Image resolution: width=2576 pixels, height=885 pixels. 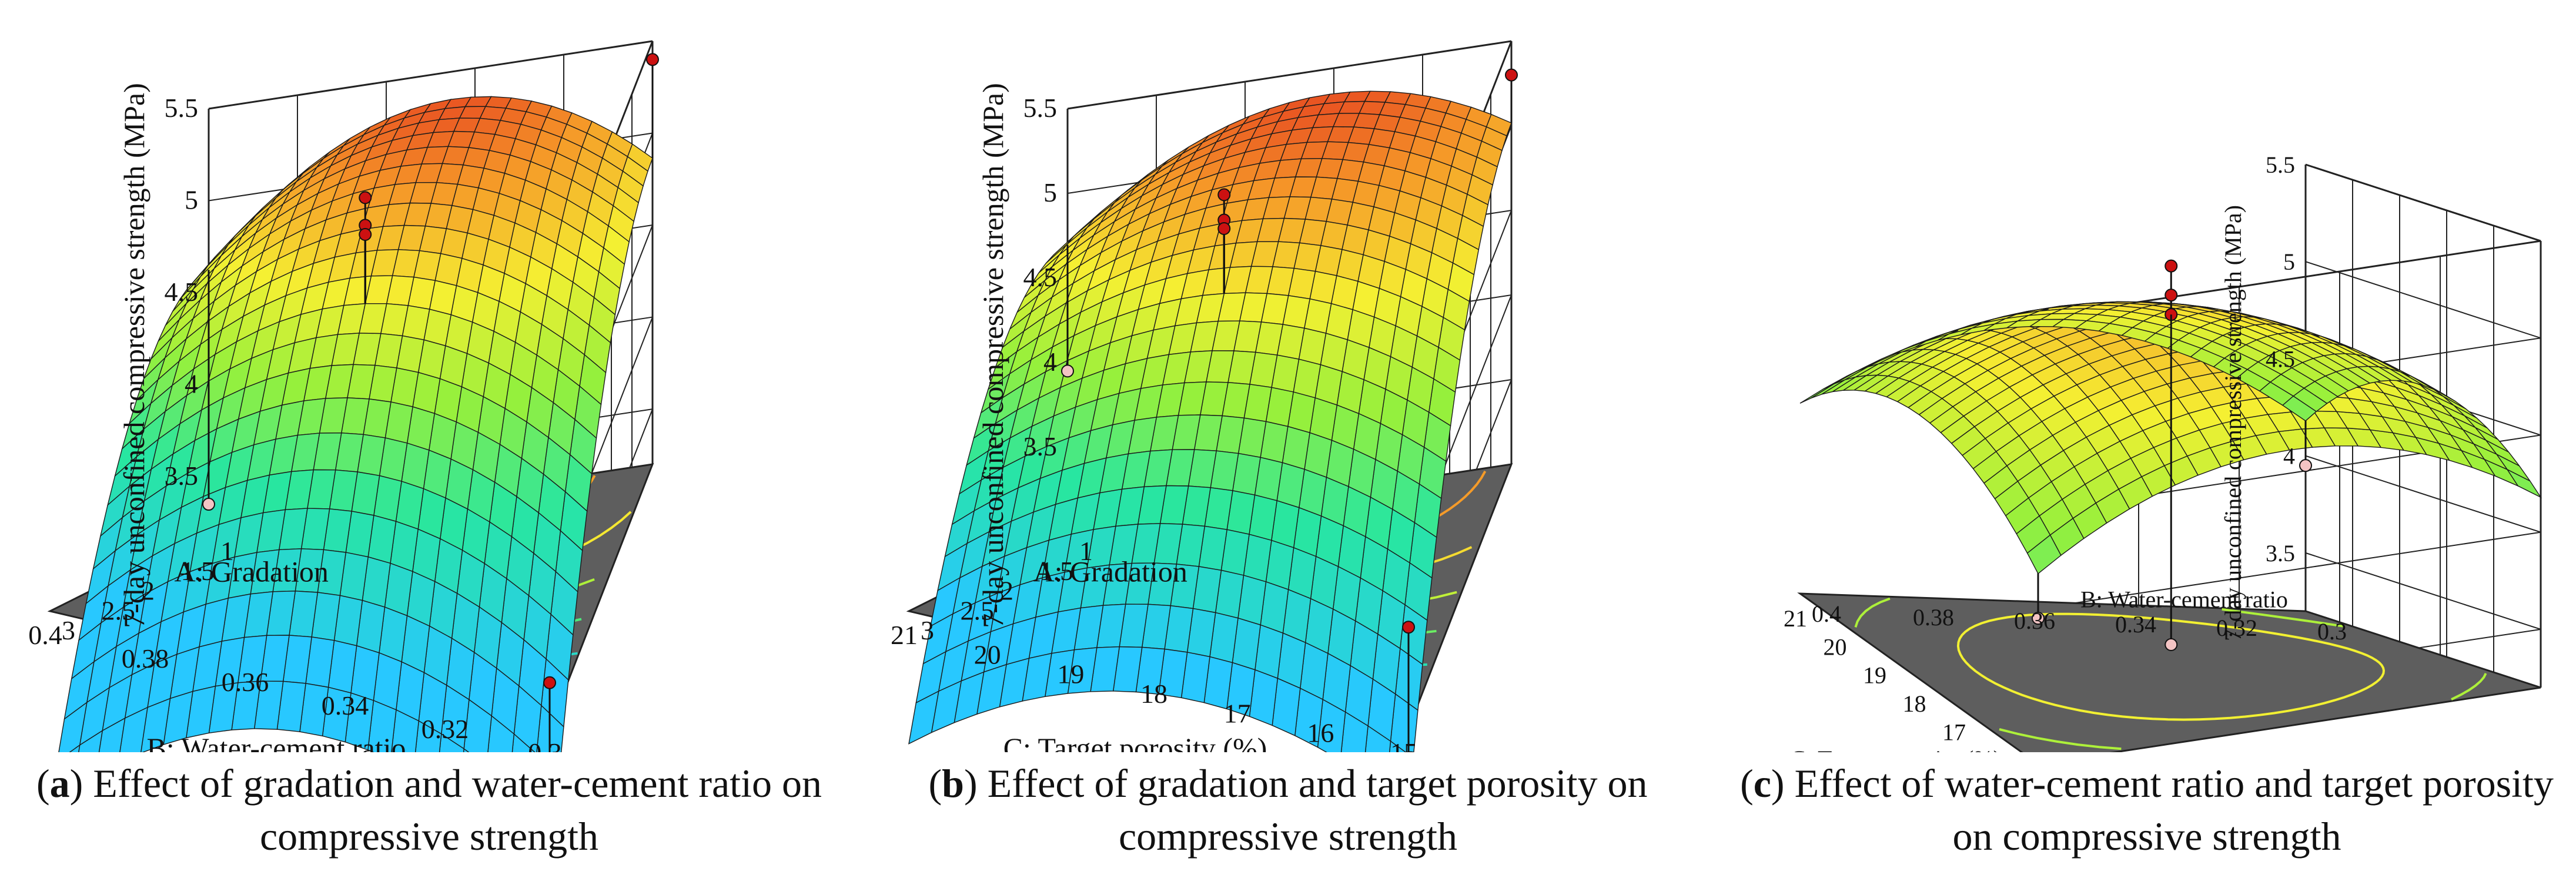 I want to click on x-tick-label: 0.32, so click(x=2236, y=628).